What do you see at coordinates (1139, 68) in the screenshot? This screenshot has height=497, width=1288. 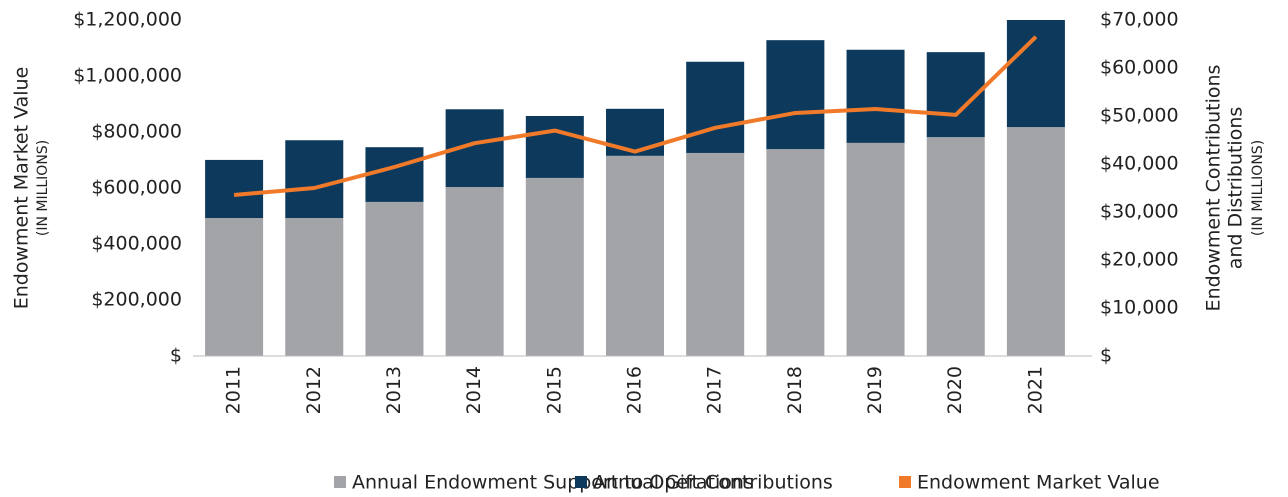 I see `y2-tick-label: $60,000` at bounding box center [1139, 68].